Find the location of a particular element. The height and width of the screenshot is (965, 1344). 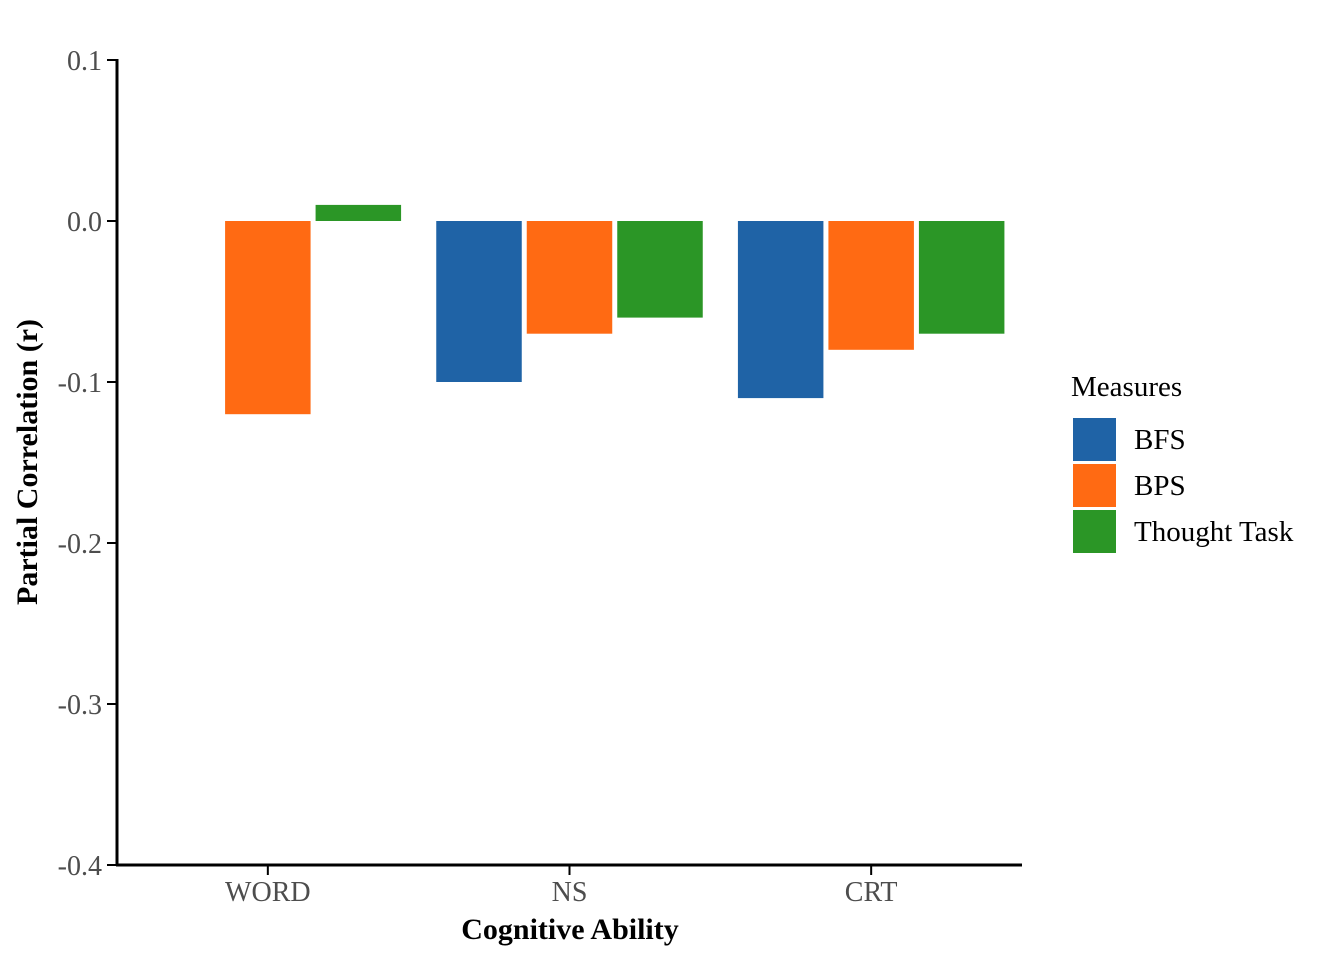

x-axis-title: Cognitive Ability is located at coordinates (570, 929).